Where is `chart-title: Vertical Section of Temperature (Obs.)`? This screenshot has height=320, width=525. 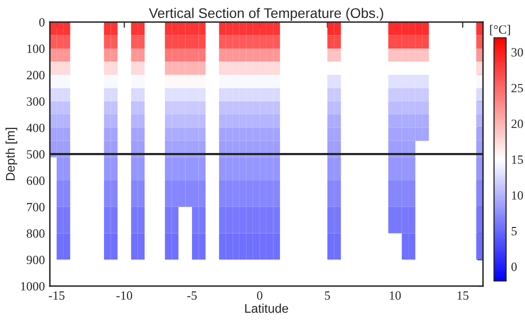 chart-title: Vertical Section of Temperature (Obs.) is located at coordinates (266, 14).